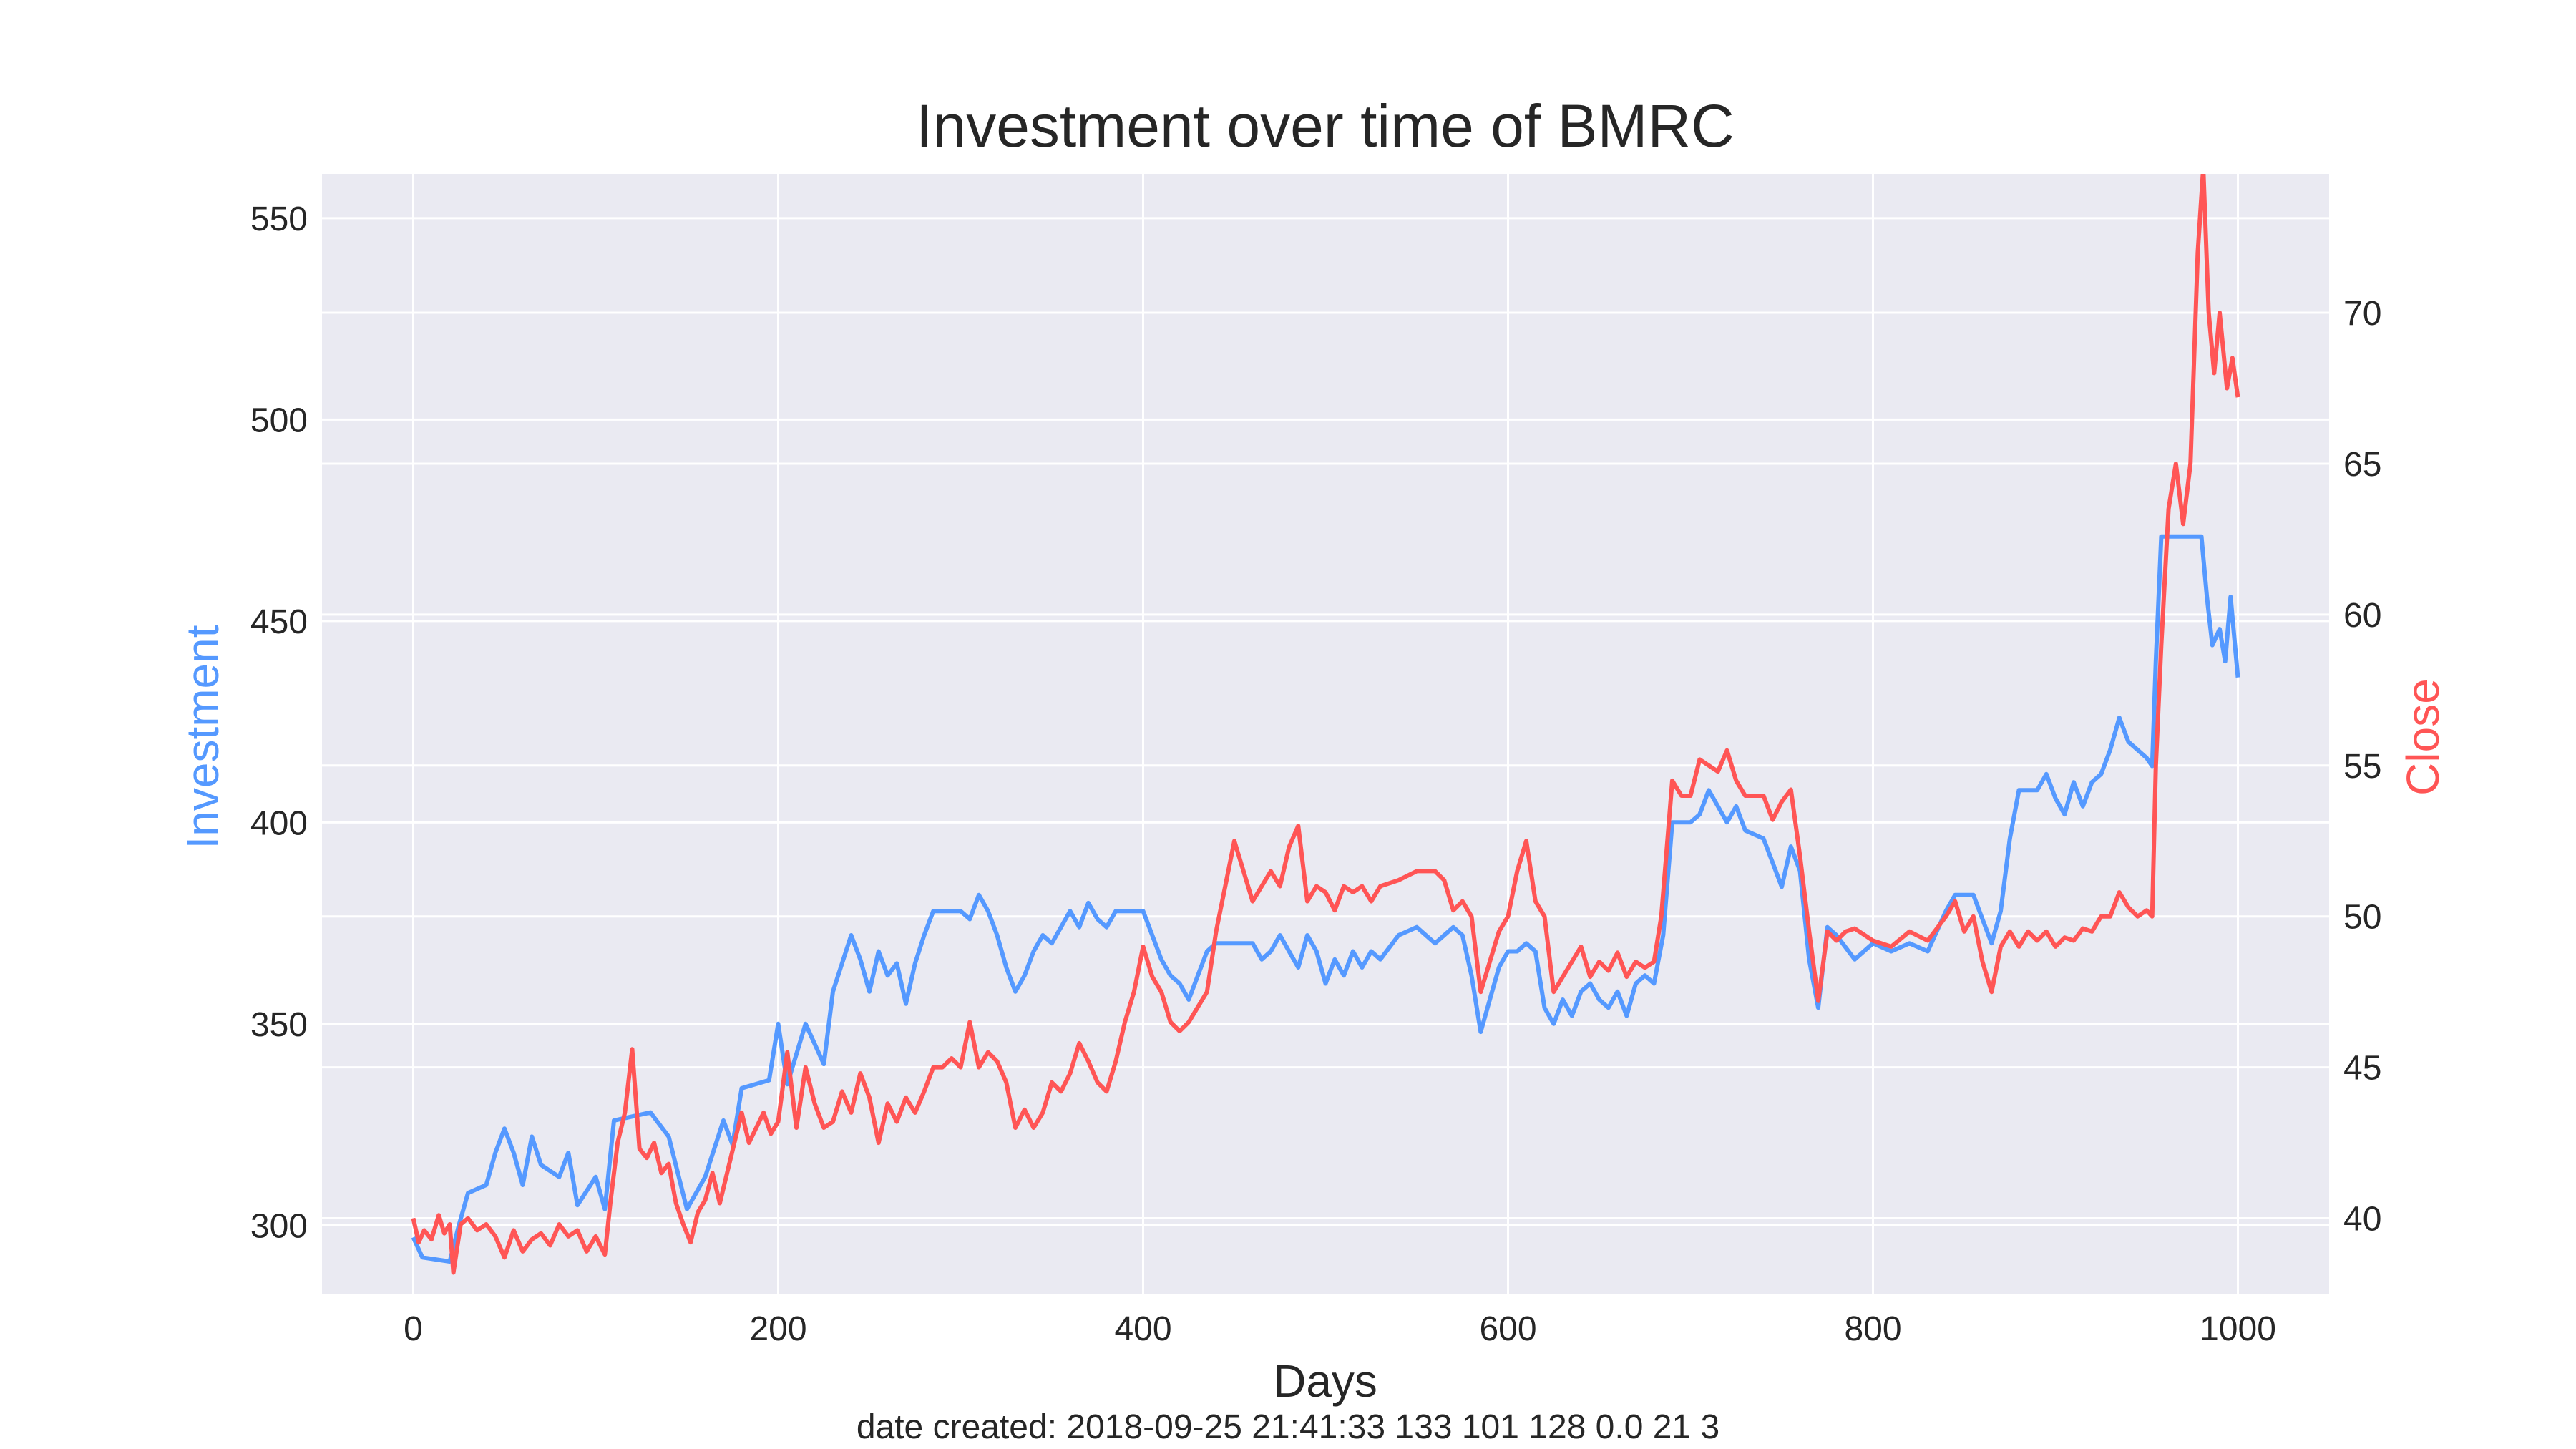 Image resolution: width=2576 pixels, height=1449 pixels. What do you see at coordinates (202, 737) in the screenshot?
I see `left-axis-label: Investment` at bounding box center [202, 737].